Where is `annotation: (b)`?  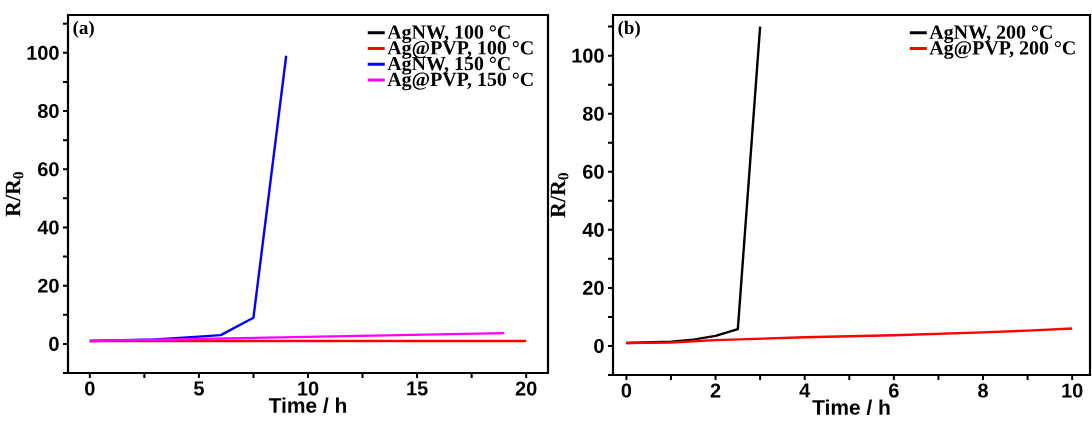
annotation: (b) is located at coordinates (629, 29).